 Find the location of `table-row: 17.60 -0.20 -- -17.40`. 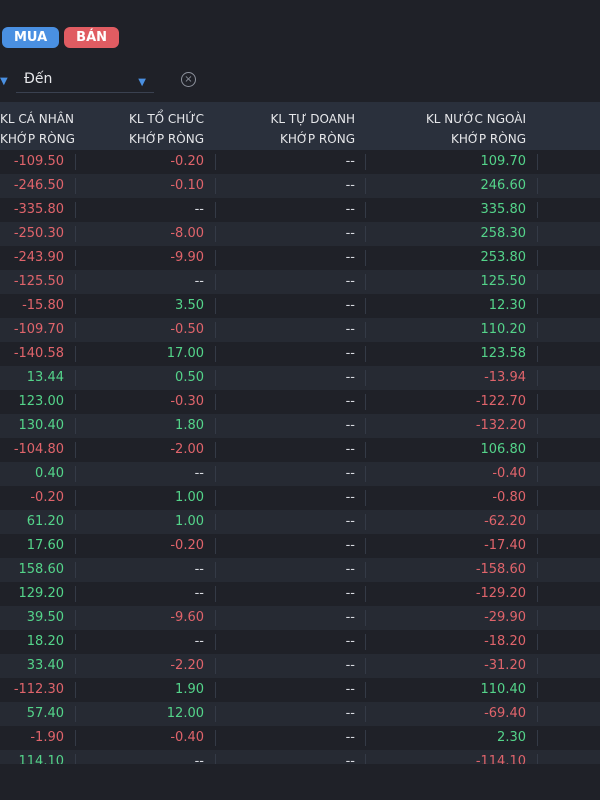

table-row: 17.60 -0.20 -- -17.40 is located at coordinates (300, 546).